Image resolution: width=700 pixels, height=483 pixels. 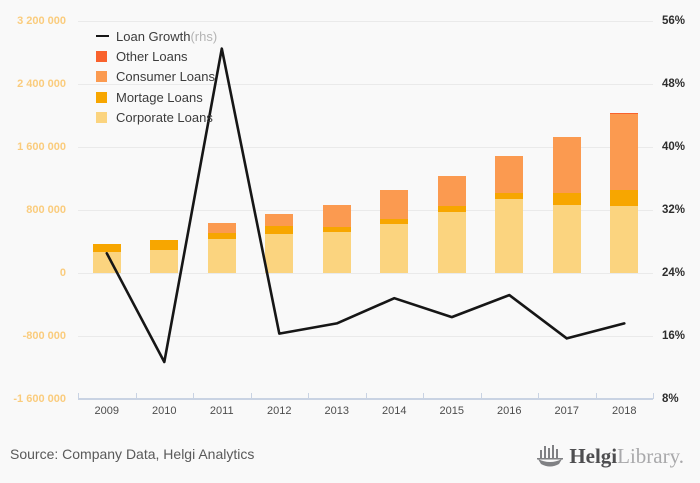 What do you see at coordinates (674, 336) in the screenshot?
I see `right-axis-tick-label: 16%` at bounding box center [674, 336].